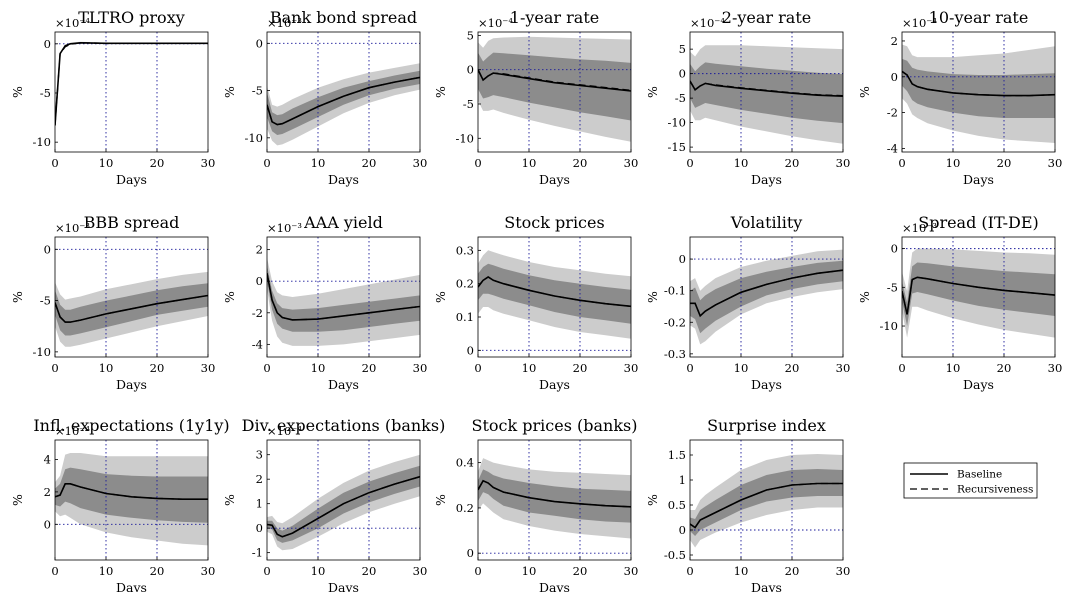 This screenshot has height=592, width=1072. What do you see at coordinates (465, 317) in the screenshot?
I see `ytick-label-stocks: 0.1` at bounding box center [465, 317].